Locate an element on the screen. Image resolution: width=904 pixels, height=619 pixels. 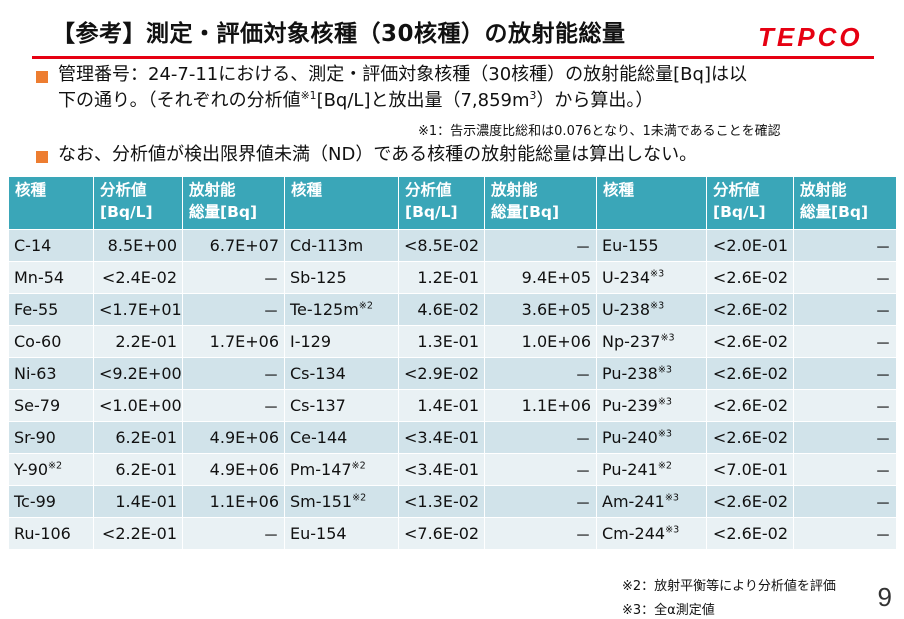
nuclide-name-cell: Eu-154 is located at coordinates (341, 533).